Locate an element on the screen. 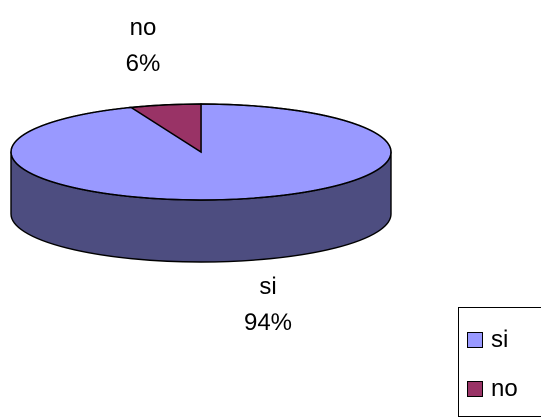 The width and height of the screenshot is (541, 417). slice-label-no: no 6% is located at coordinates (143, 46).